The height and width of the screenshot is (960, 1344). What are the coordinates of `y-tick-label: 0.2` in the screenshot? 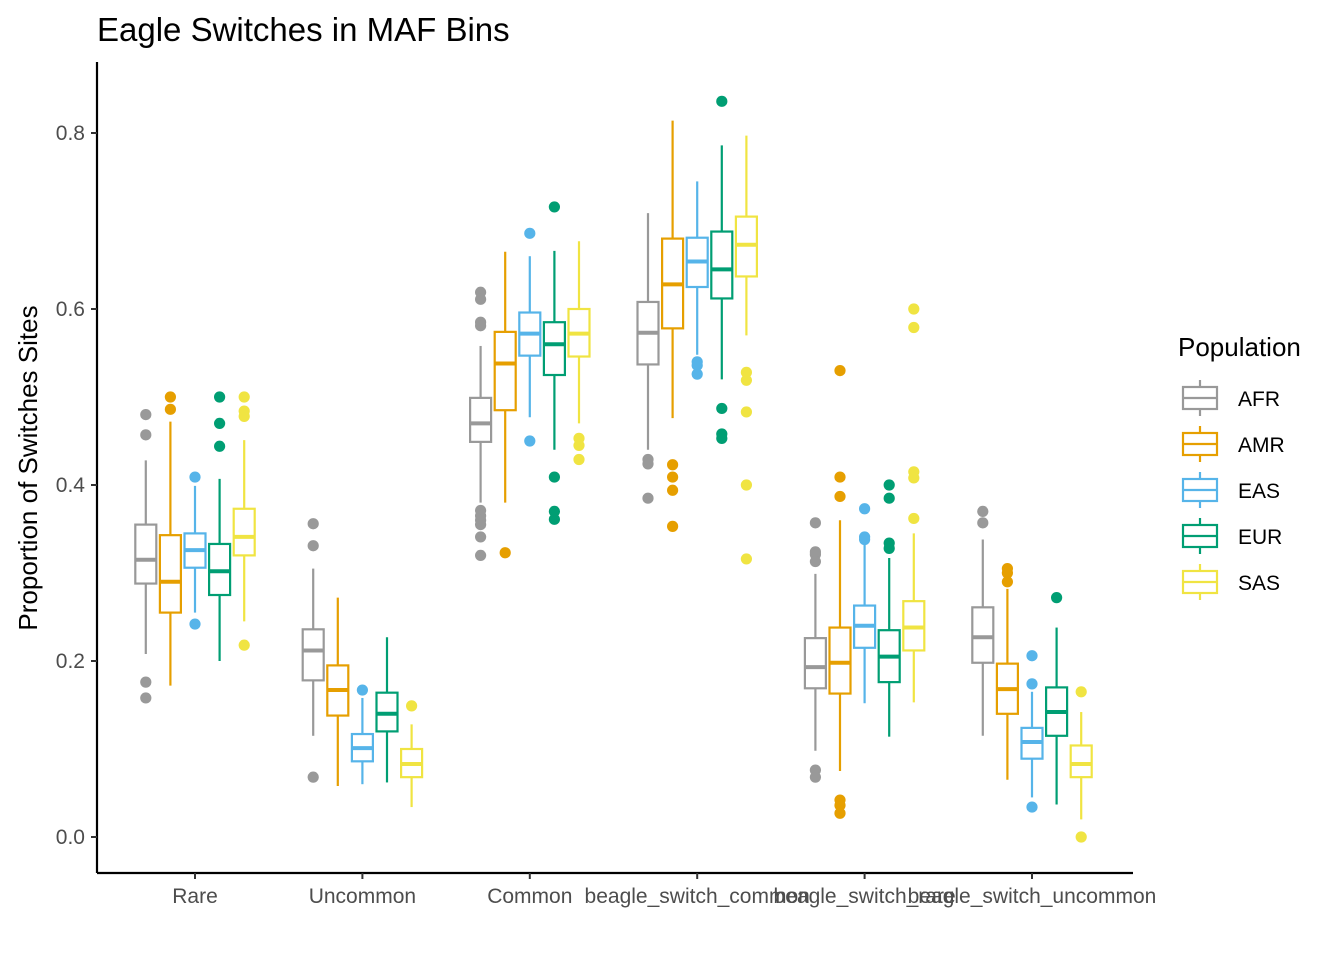 It's located at (70, 661).